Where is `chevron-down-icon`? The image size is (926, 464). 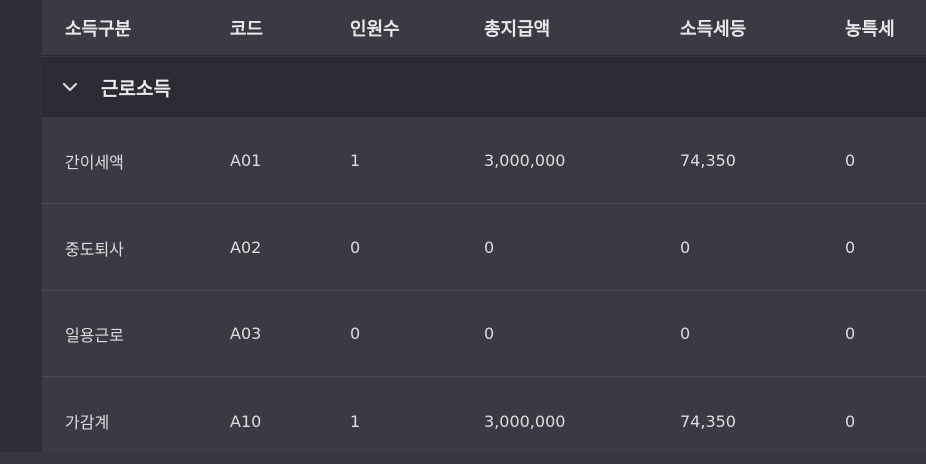
chevron-down-icon is located at coordinates (70, 87).